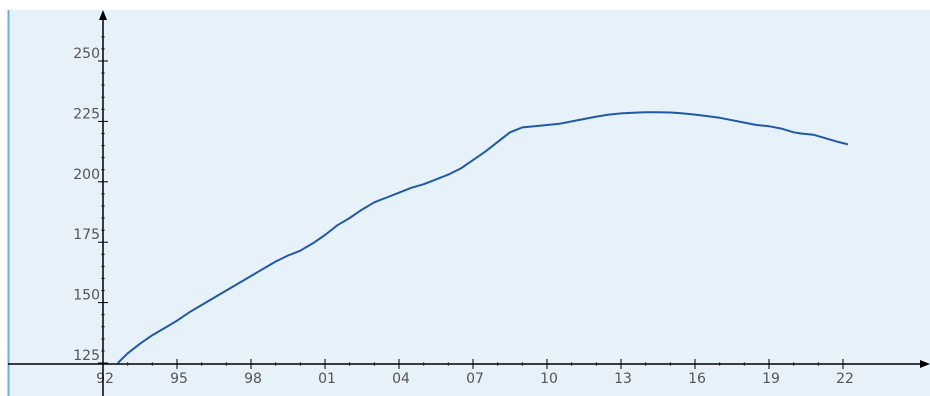  I want to click on y-tick-label-125: 125, so click(86, 356).